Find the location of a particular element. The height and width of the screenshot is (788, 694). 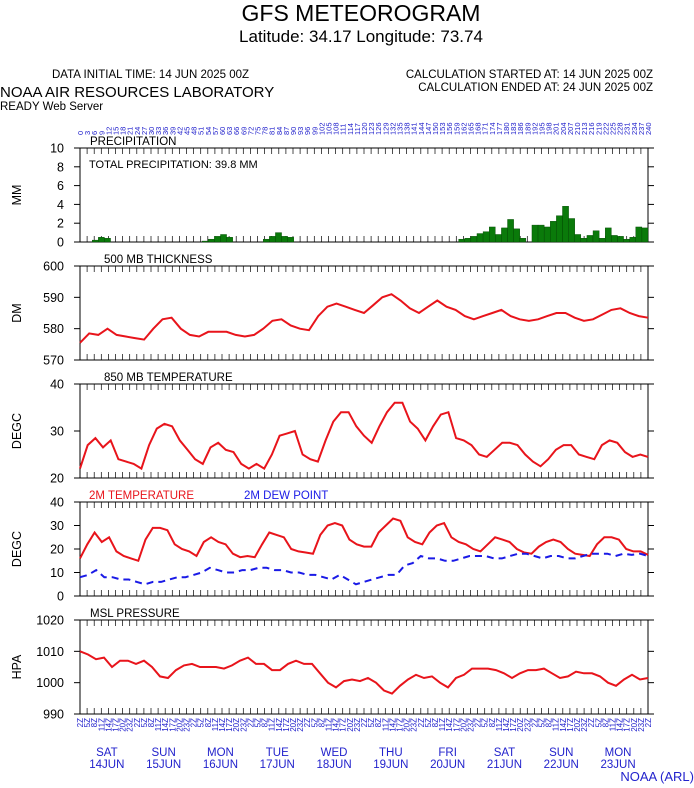

y-tick-label: 0 is located at coordinates (60, 597).